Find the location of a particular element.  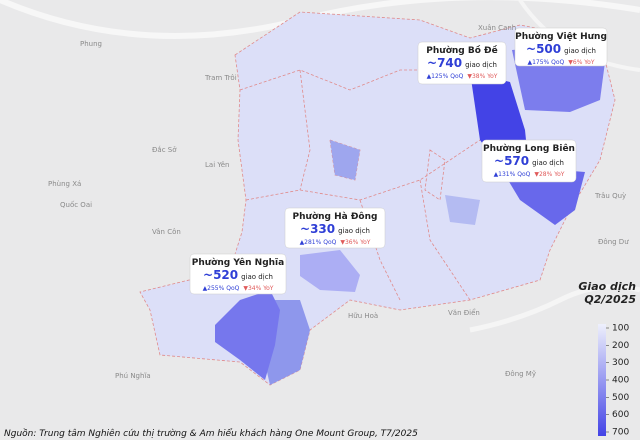

legend-tick-label: 500 is located at coordinates (620, 398).